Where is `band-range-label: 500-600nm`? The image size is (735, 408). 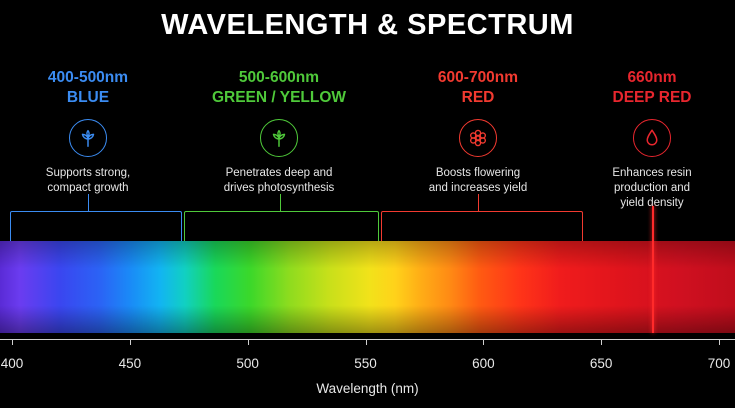
band-range-label: 500-600nm is located at coordinates (279, 77).